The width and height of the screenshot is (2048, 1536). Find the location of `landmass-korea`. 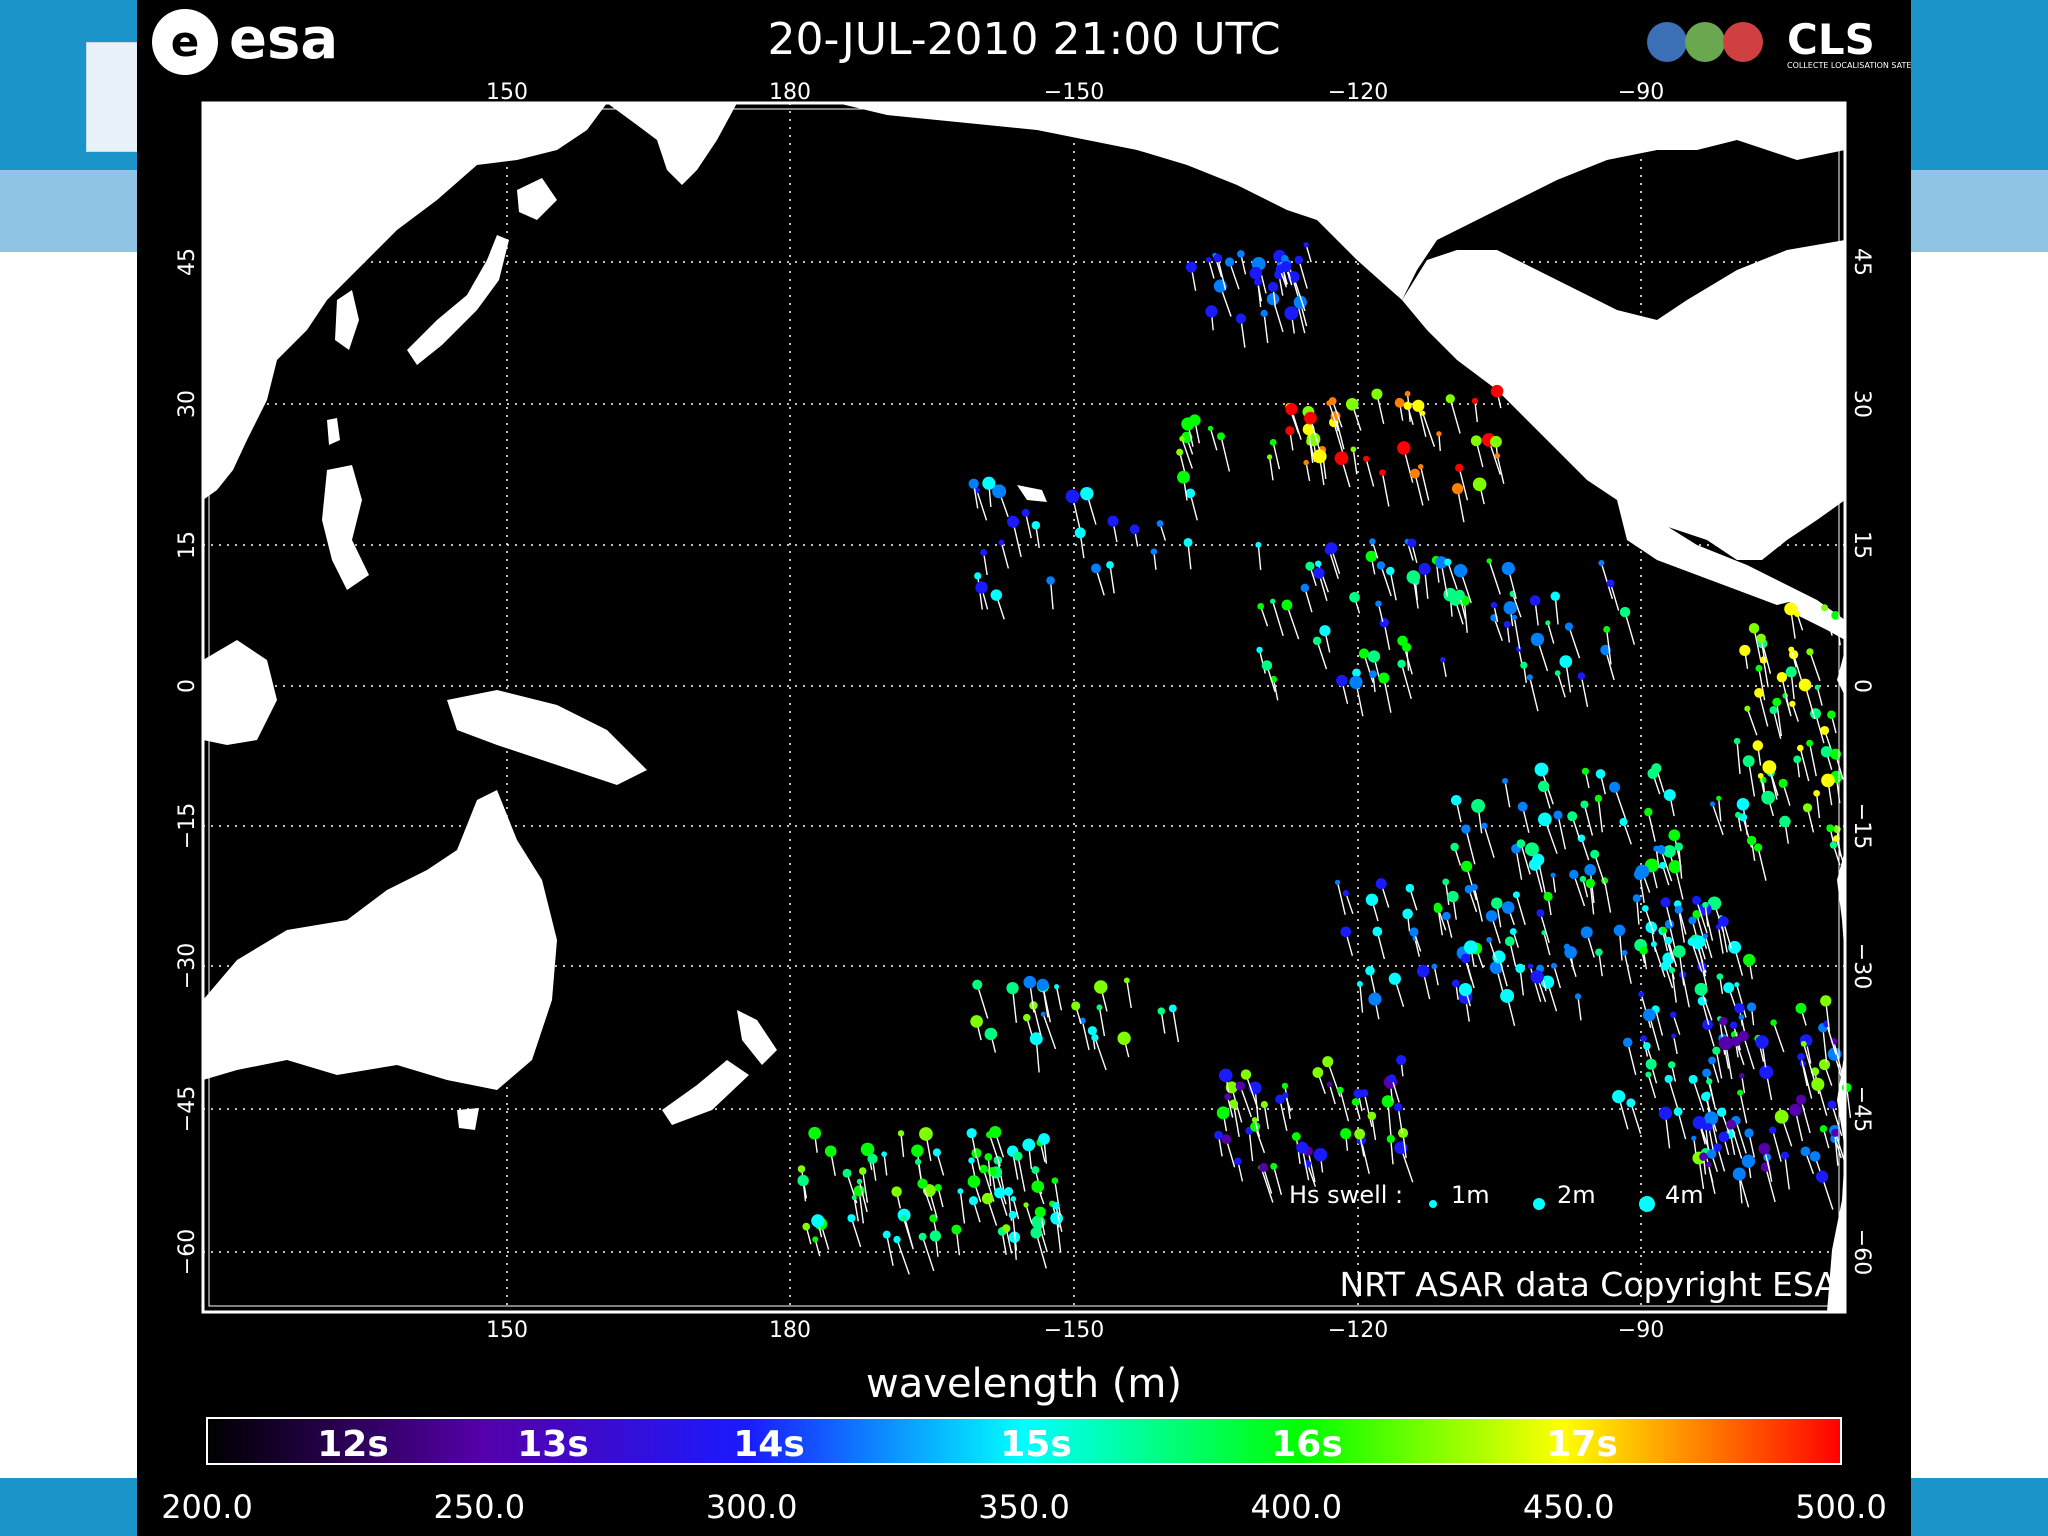

landmass-korea is located at coordinates (347, 320).